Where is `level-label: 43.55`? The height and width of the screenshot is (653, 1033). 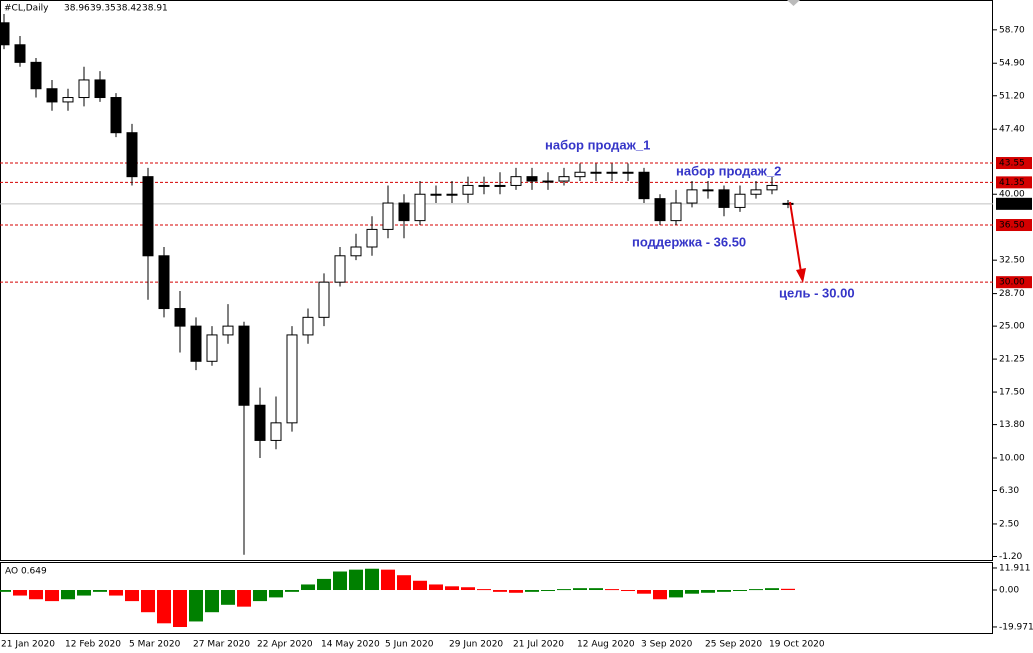
level-label: 43.55 is located at coordinates (1012, 164).